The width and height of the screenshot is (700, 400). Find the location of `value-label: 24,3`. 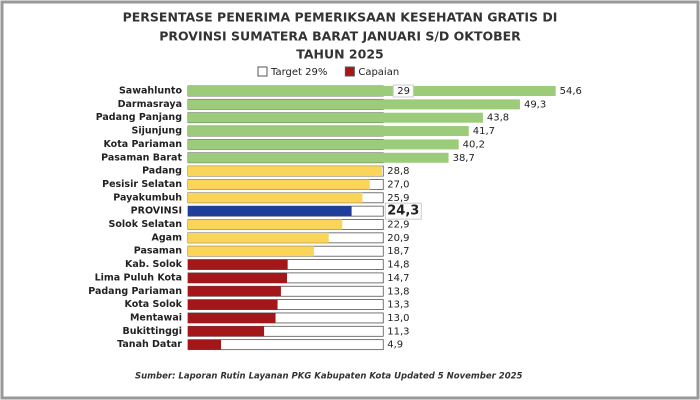

value-label: 24,3 is located at coordinates (403, 211).